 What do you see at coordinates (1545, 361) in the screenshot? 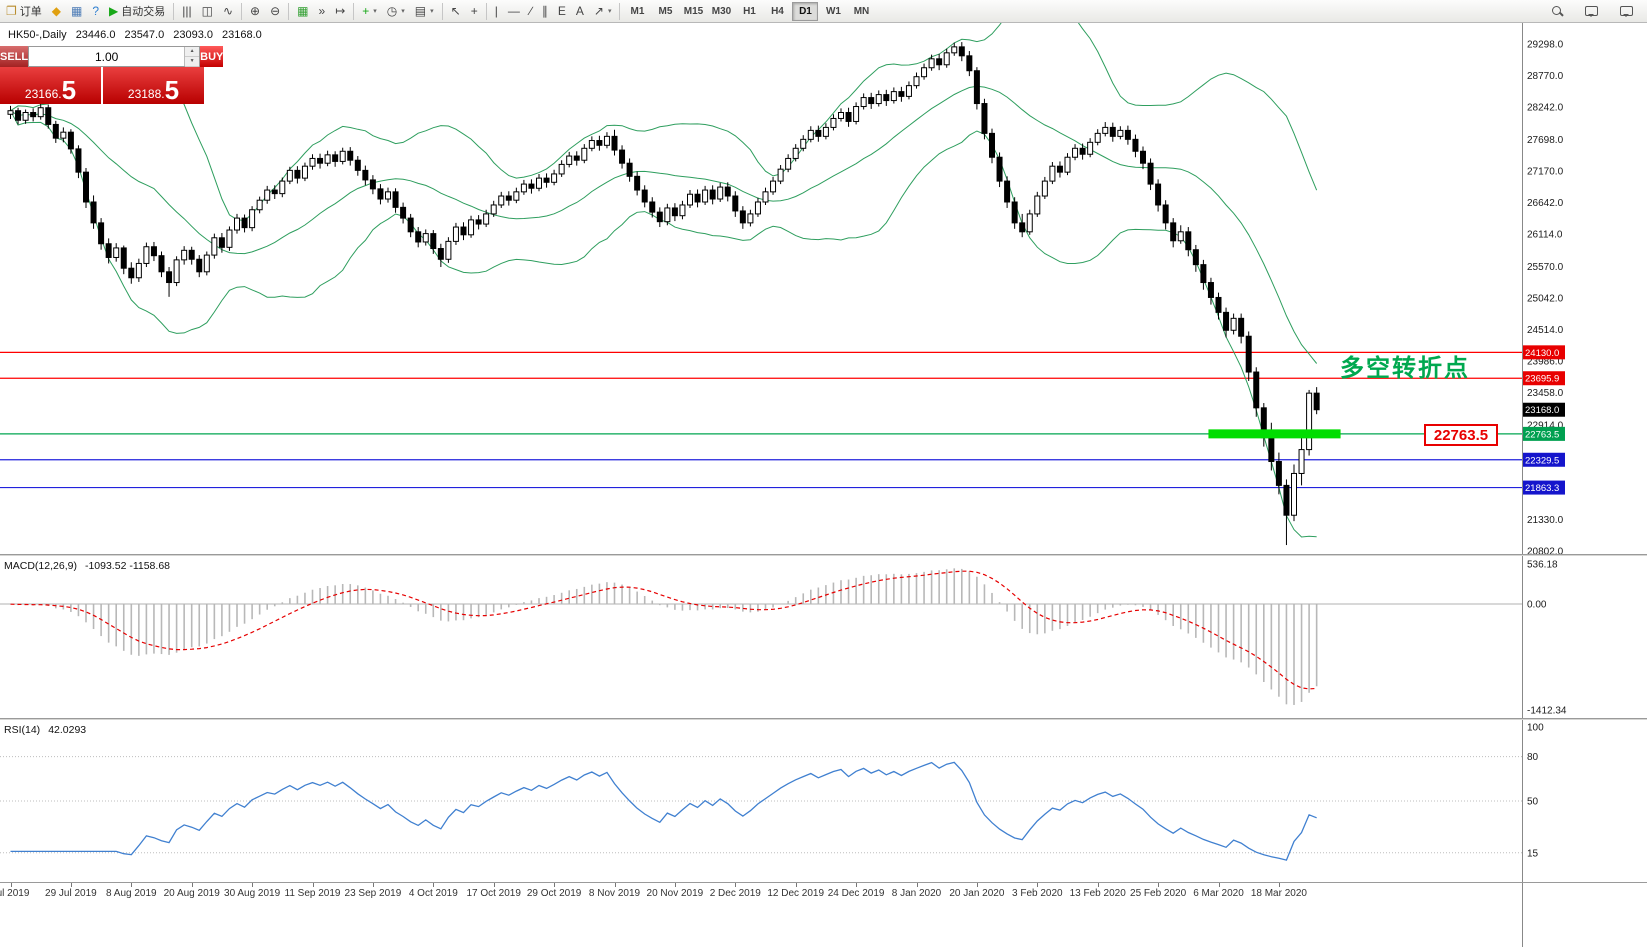
I see `svg-text: 23986.0` at bounding box center [1545, 361].